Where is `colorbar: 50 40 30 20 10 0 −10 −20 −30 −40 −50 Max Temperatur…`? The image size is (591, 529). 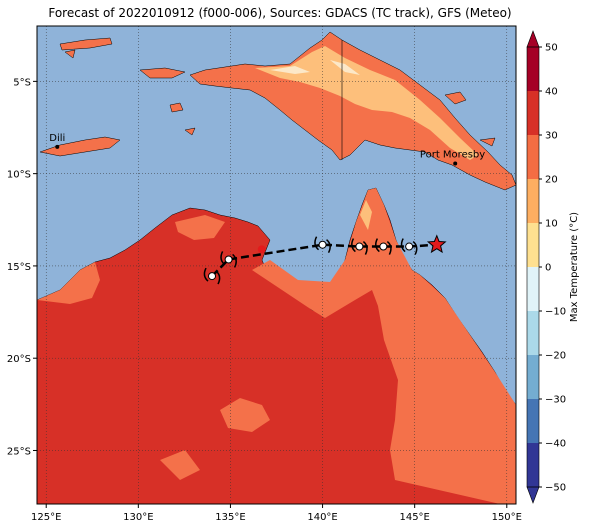
colorbar: 50 40 30 20 10 0 −10 −20 −30 −40 −50 Max Temperatur… is located at coordinates (553, 267).